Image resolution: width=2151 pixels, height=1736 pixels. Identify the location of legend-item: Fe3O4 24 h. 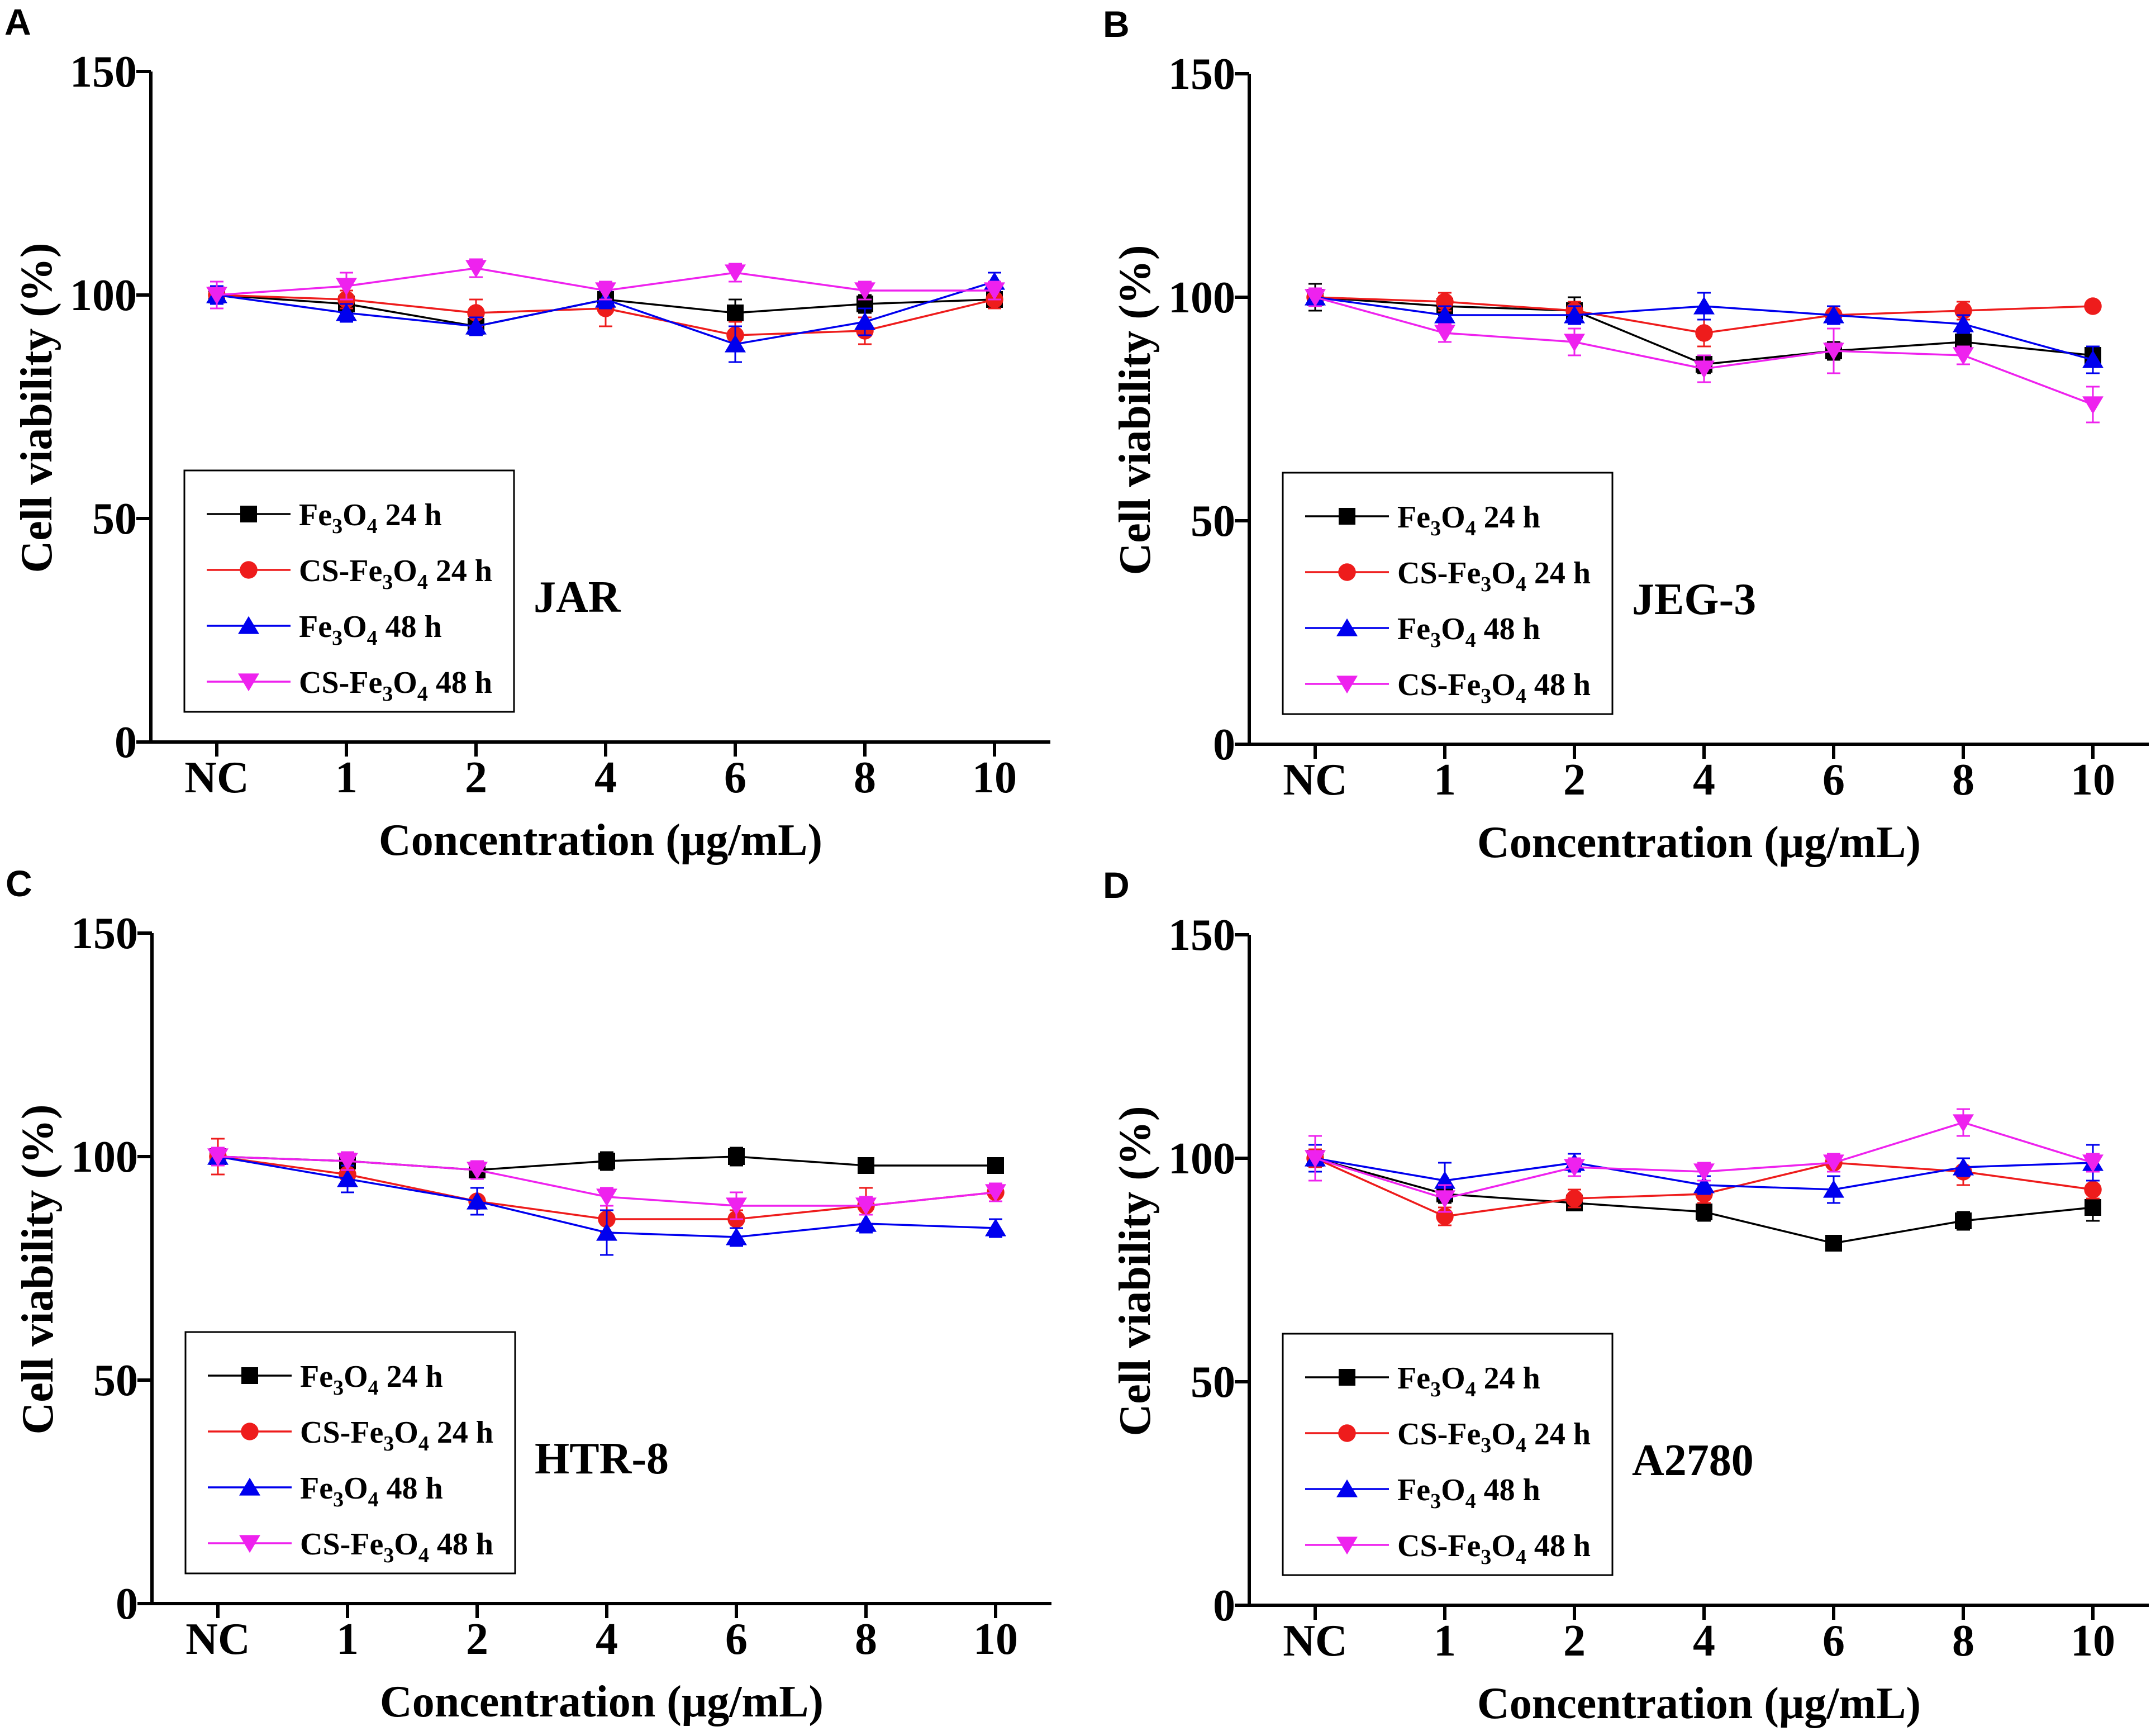
(325, 1380).